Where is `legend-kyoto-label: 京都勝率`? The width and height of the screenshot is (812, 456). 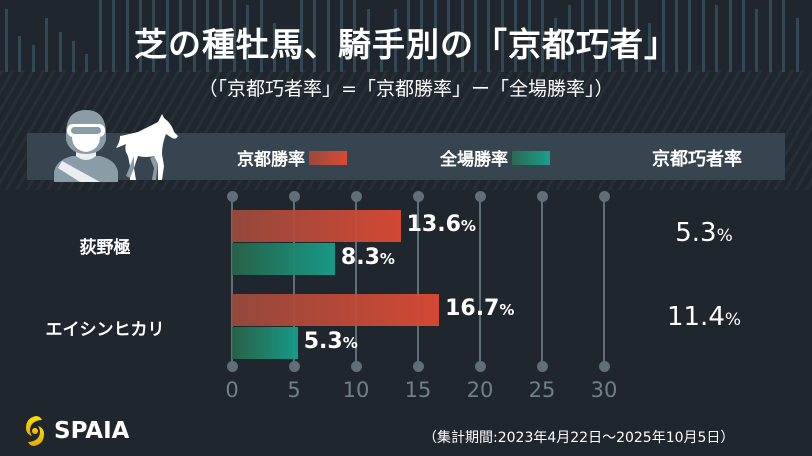
legend-kyoto-label: 京都勝率 is located at coordinates (271, 160).